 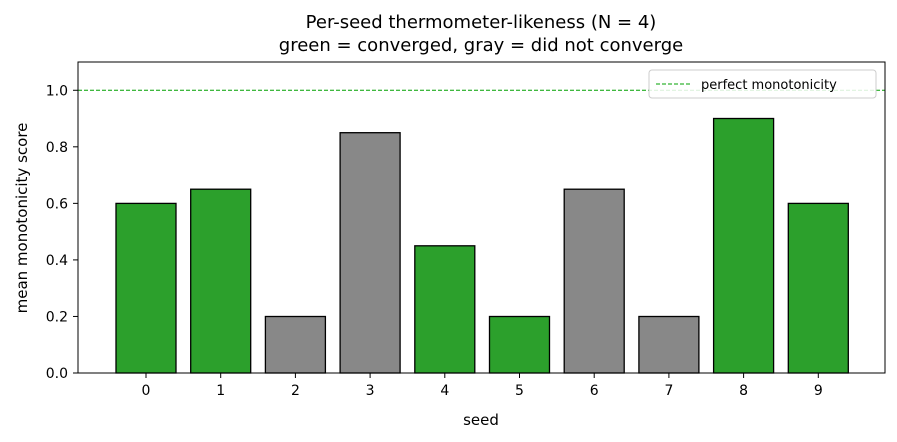 I want to click on x-tick-label: 4, so click(x=444, y=391).